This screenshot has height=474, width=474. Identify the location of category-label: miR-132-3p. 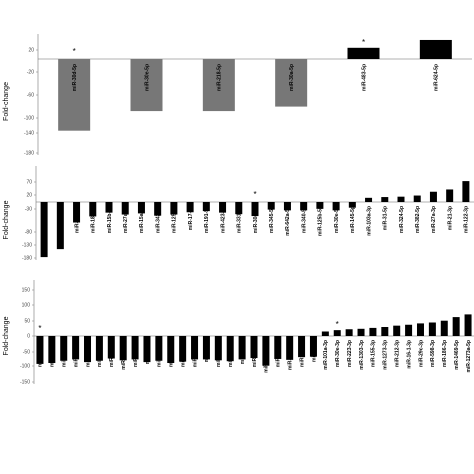
(88, 353).